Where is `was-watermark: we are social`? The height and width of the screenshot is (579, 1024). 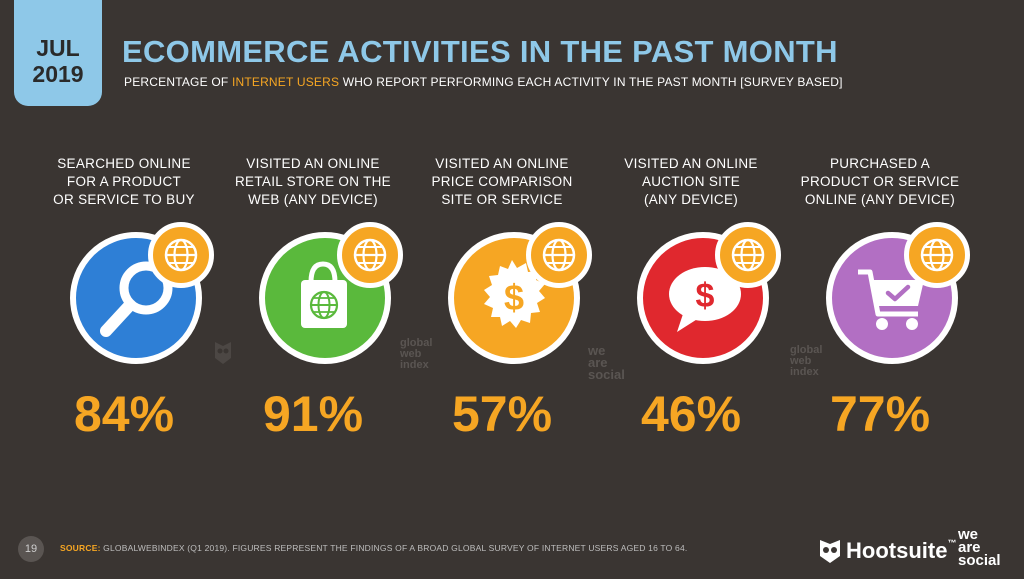 was-watermark: we are social is located at coordinates (606, 362).